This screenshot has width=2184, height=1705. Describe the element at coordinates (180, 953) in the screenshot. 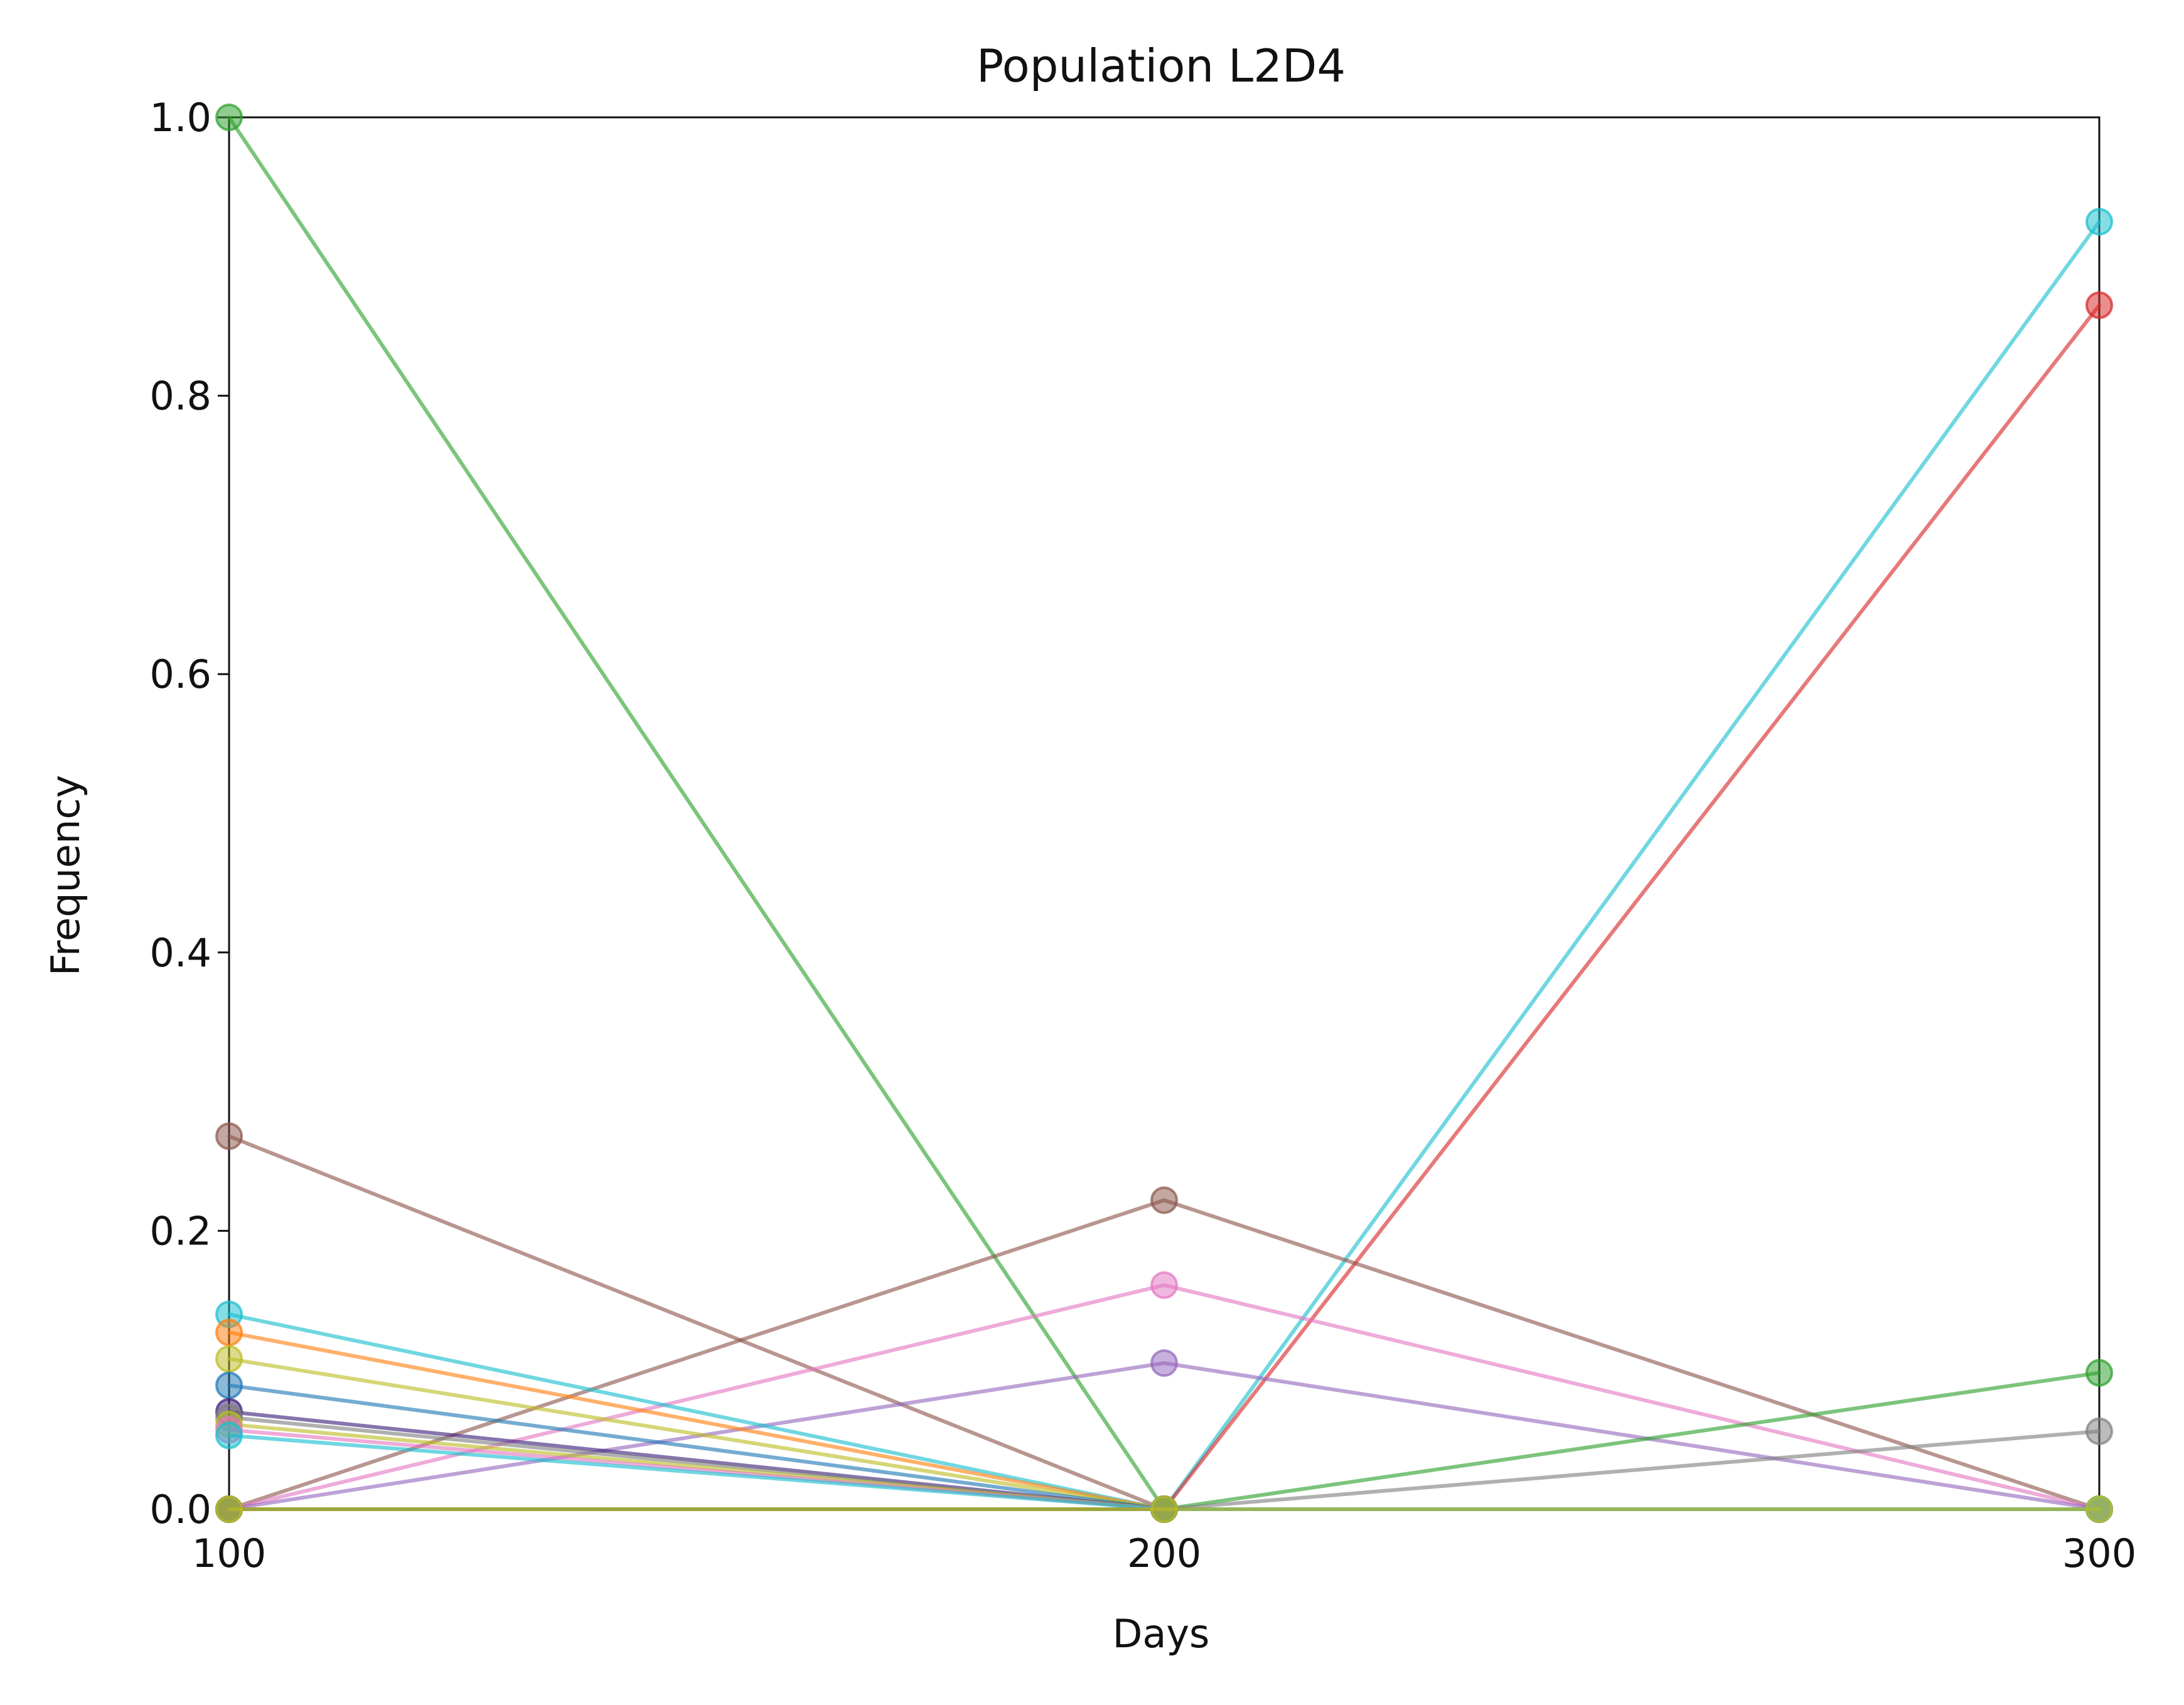

I see `y-tick-label: 0.4` at that location.